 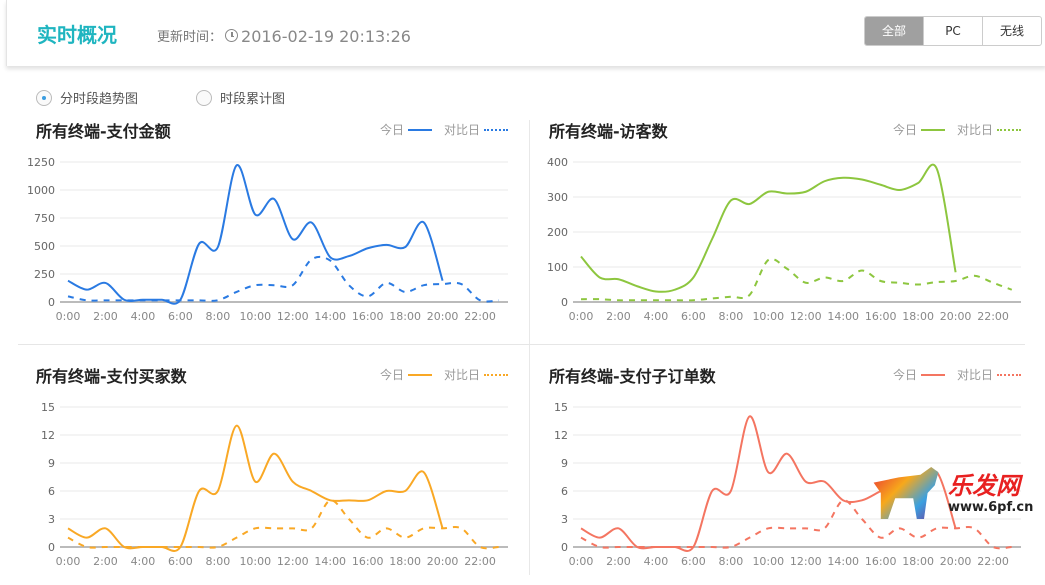 I want to click on terminal-segmented-control: 全部 PC 无线, so click(x=953, y=31).